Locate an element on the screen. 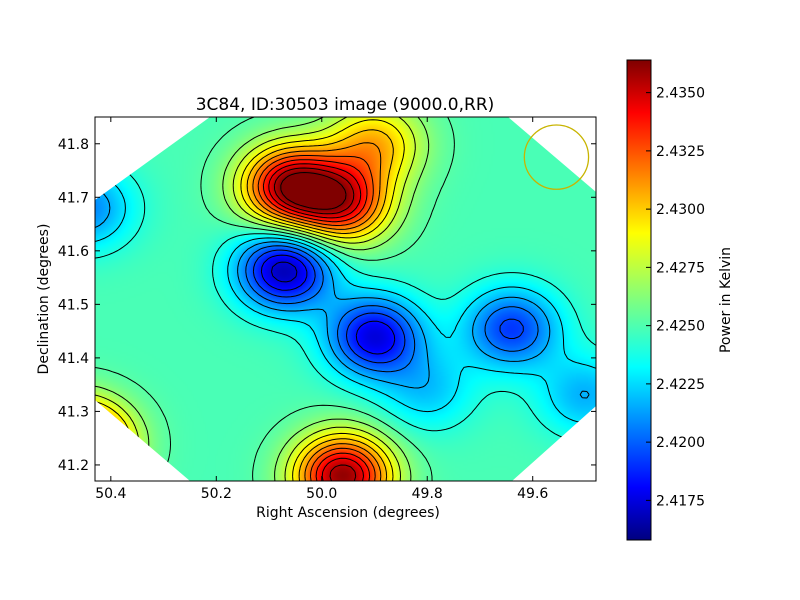  colorbar-tick-label: 2.4325 is located at coordinates (680, 152).